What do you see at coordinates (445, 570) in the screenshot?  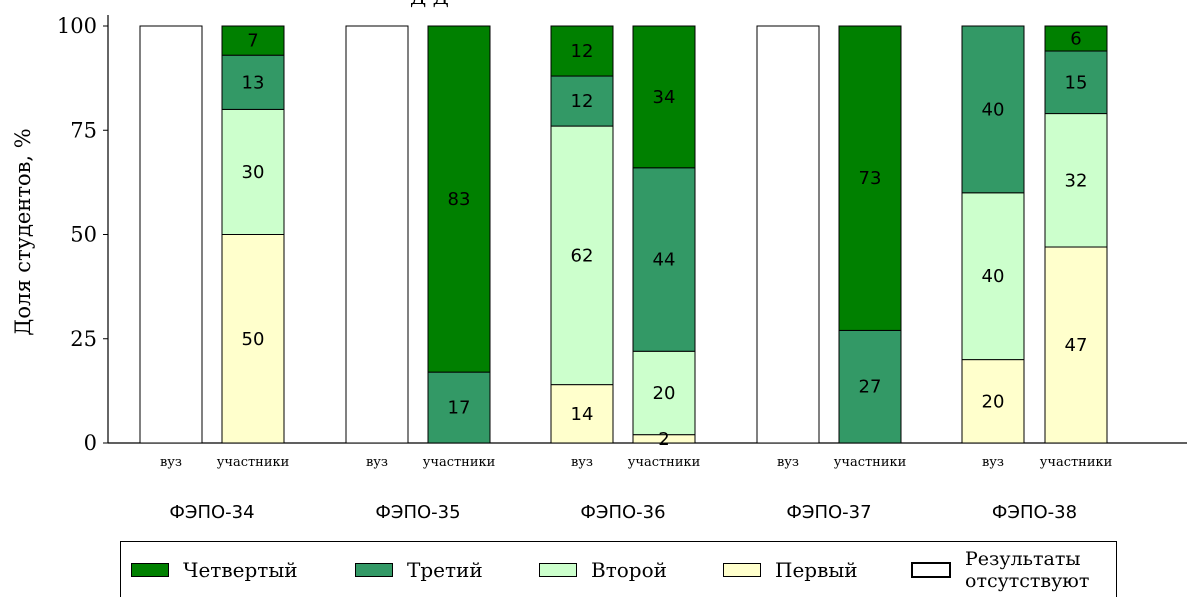 I see `legend-label-tretij: Третий` at bounding box center [445, 570].